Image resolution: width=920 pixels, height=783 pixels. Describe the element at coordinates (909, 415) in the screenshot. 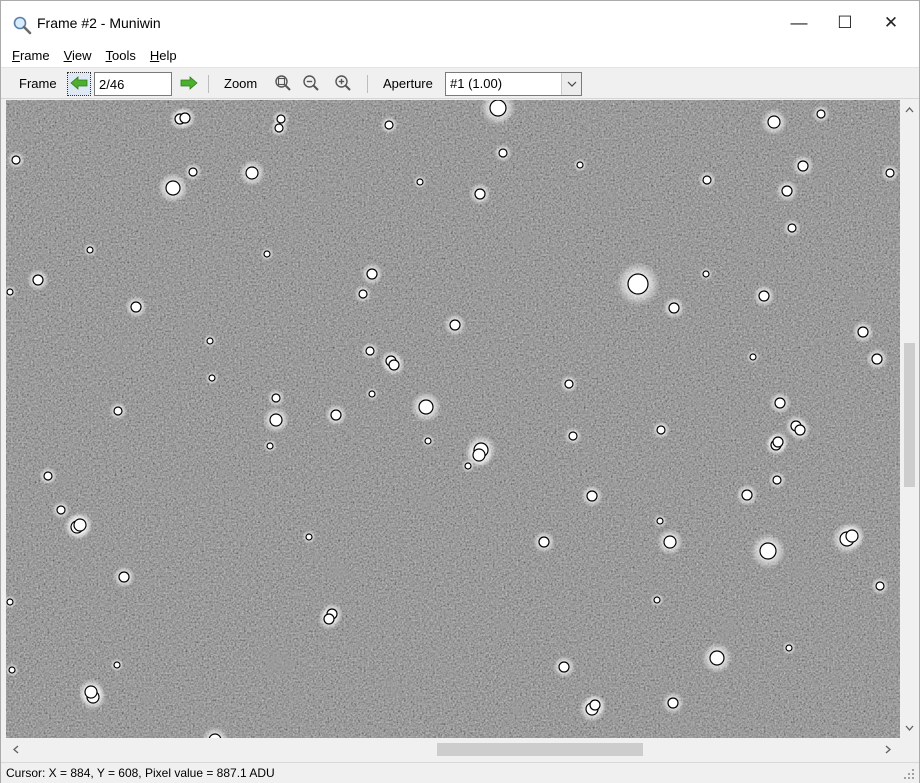

I see `vertical-scroll-thumb` at that location.